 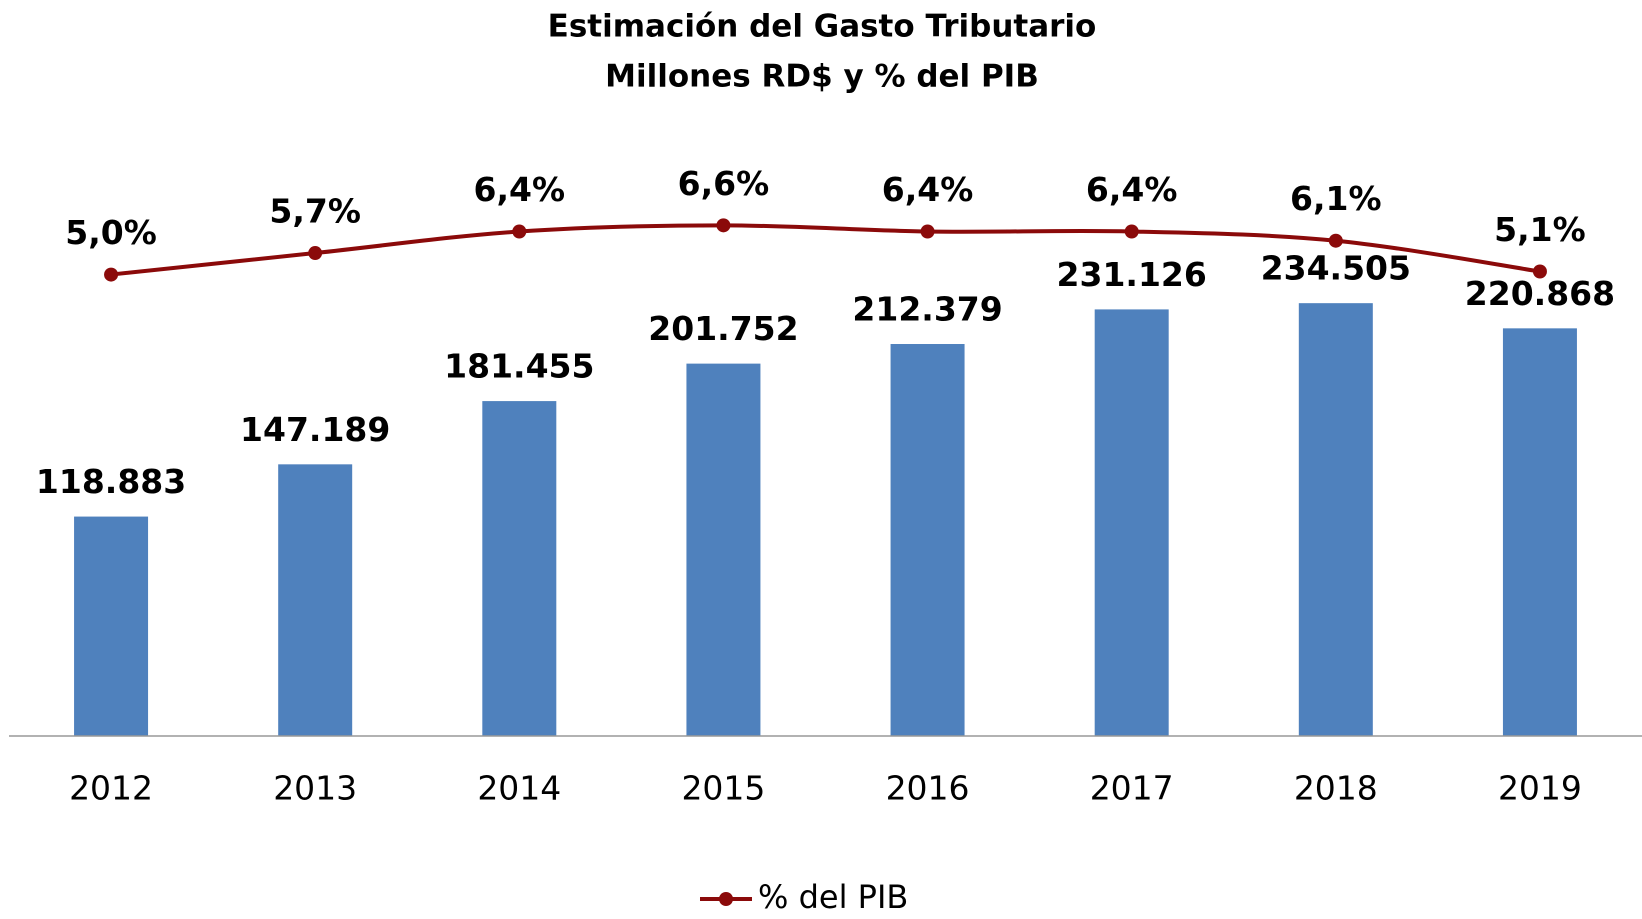 I want to click on data-label: 5,1%, so click(x=1540, y=229).